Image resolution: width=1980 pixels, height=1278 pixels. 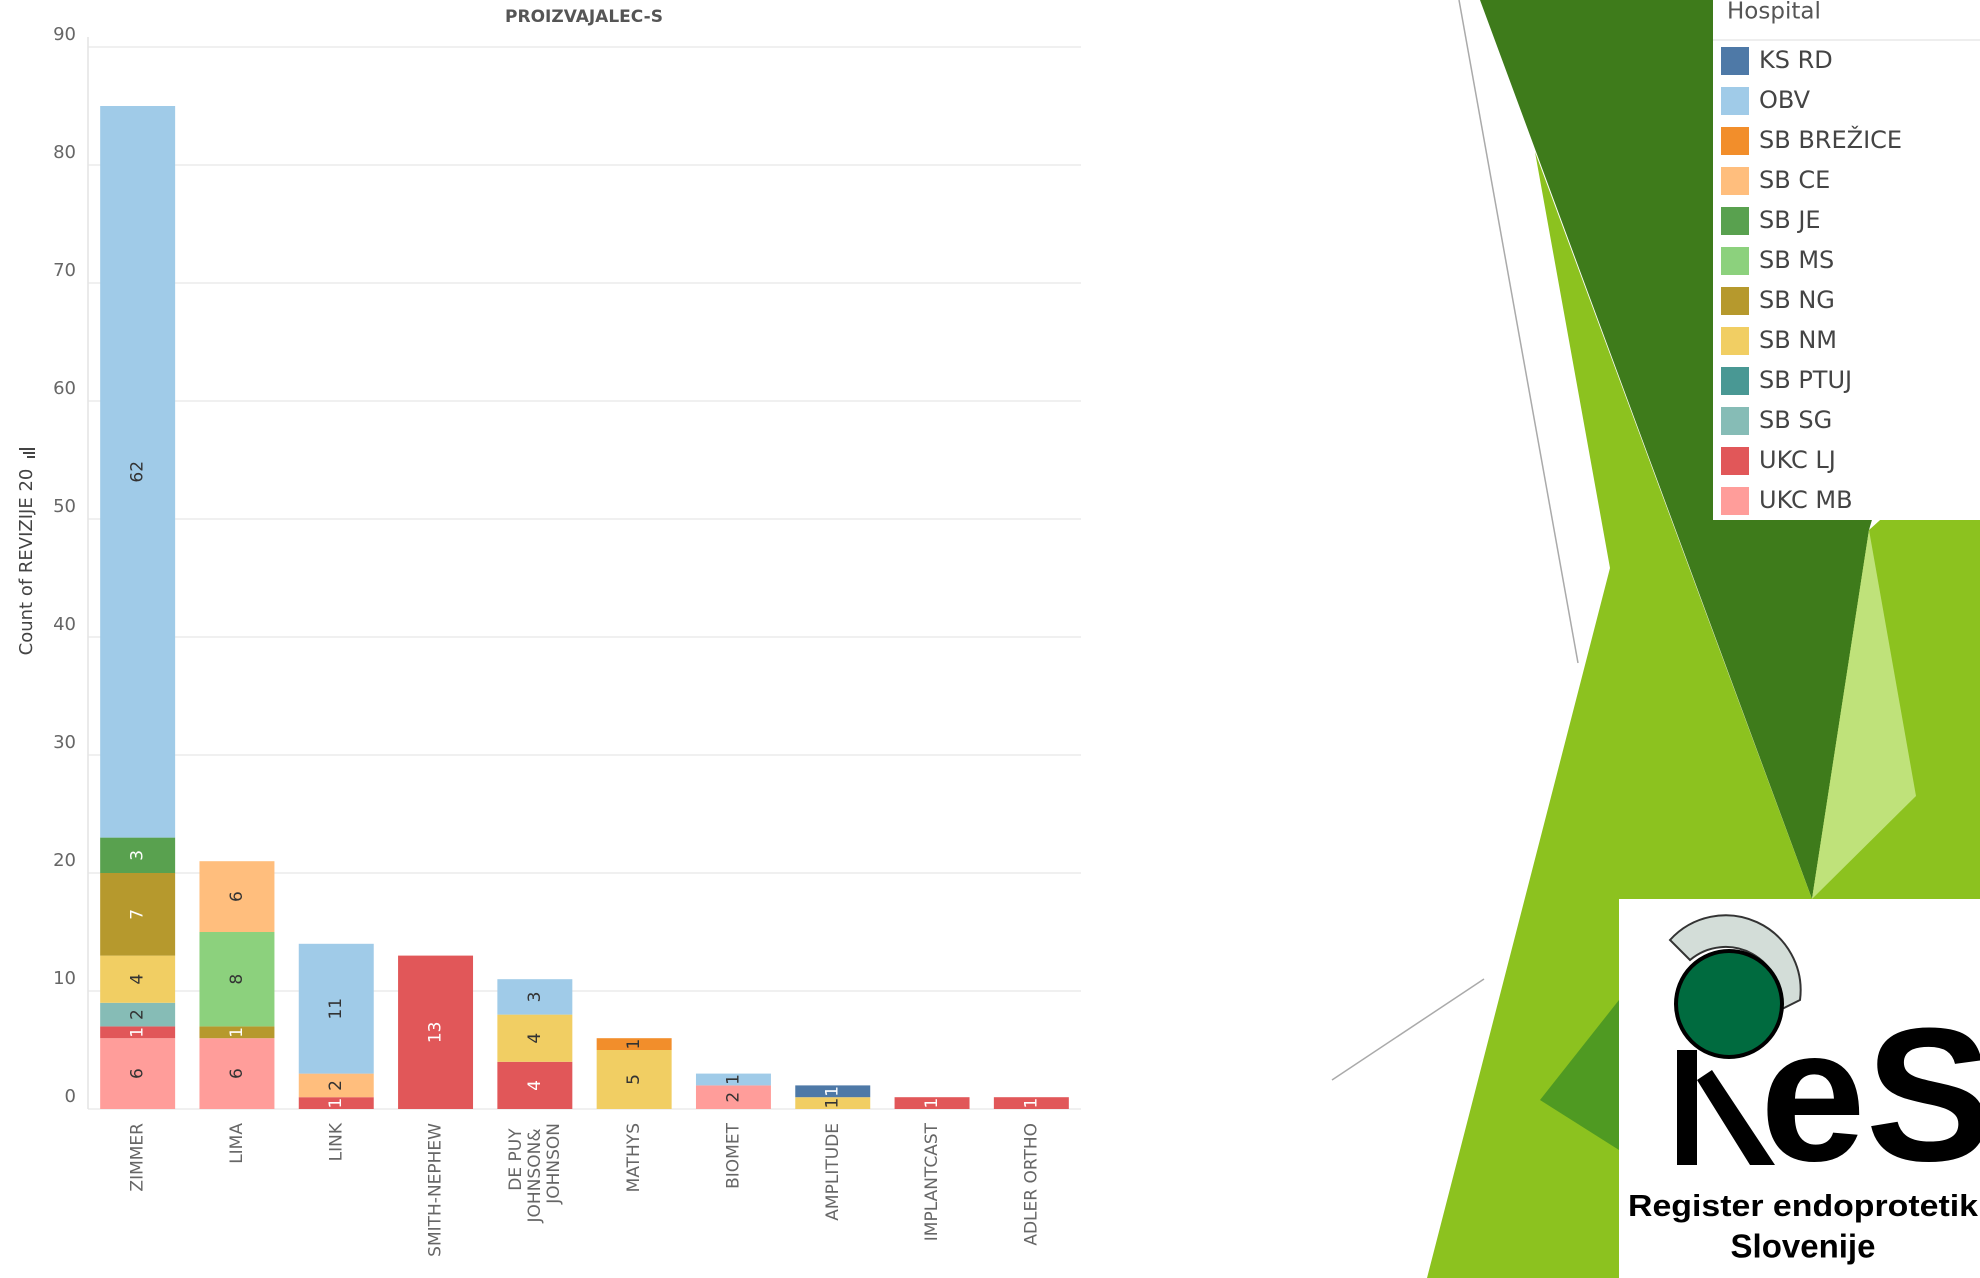 I want to click on logo-text: Register endoprotetik, so click(x=1803, y=1205).